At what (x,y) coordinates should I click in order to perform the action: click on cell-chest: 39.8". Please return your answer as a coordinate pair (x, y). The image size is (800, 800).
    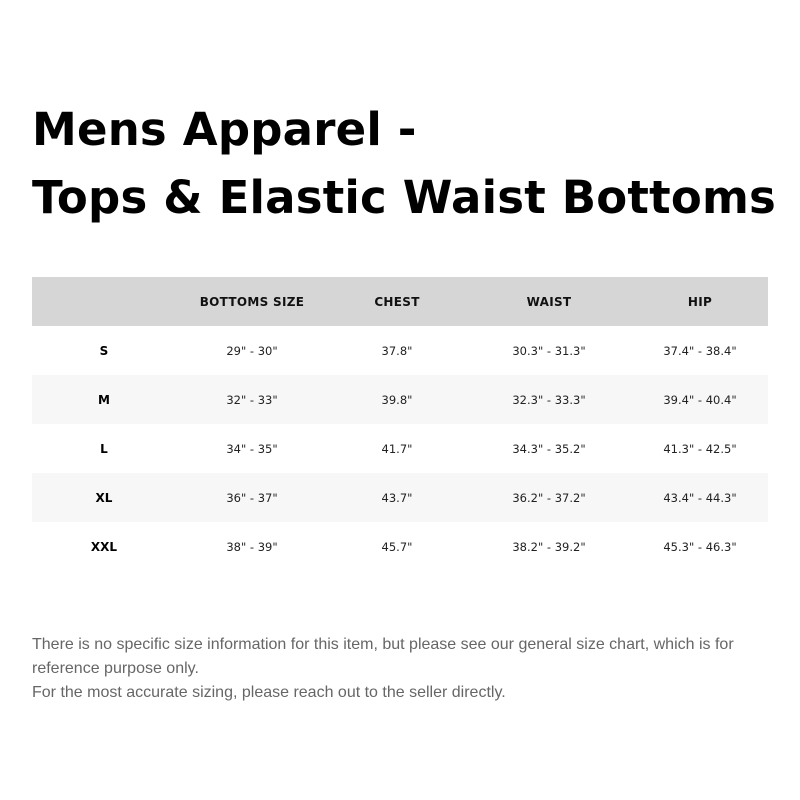
    Looking at the image, I should click on (397, 399).